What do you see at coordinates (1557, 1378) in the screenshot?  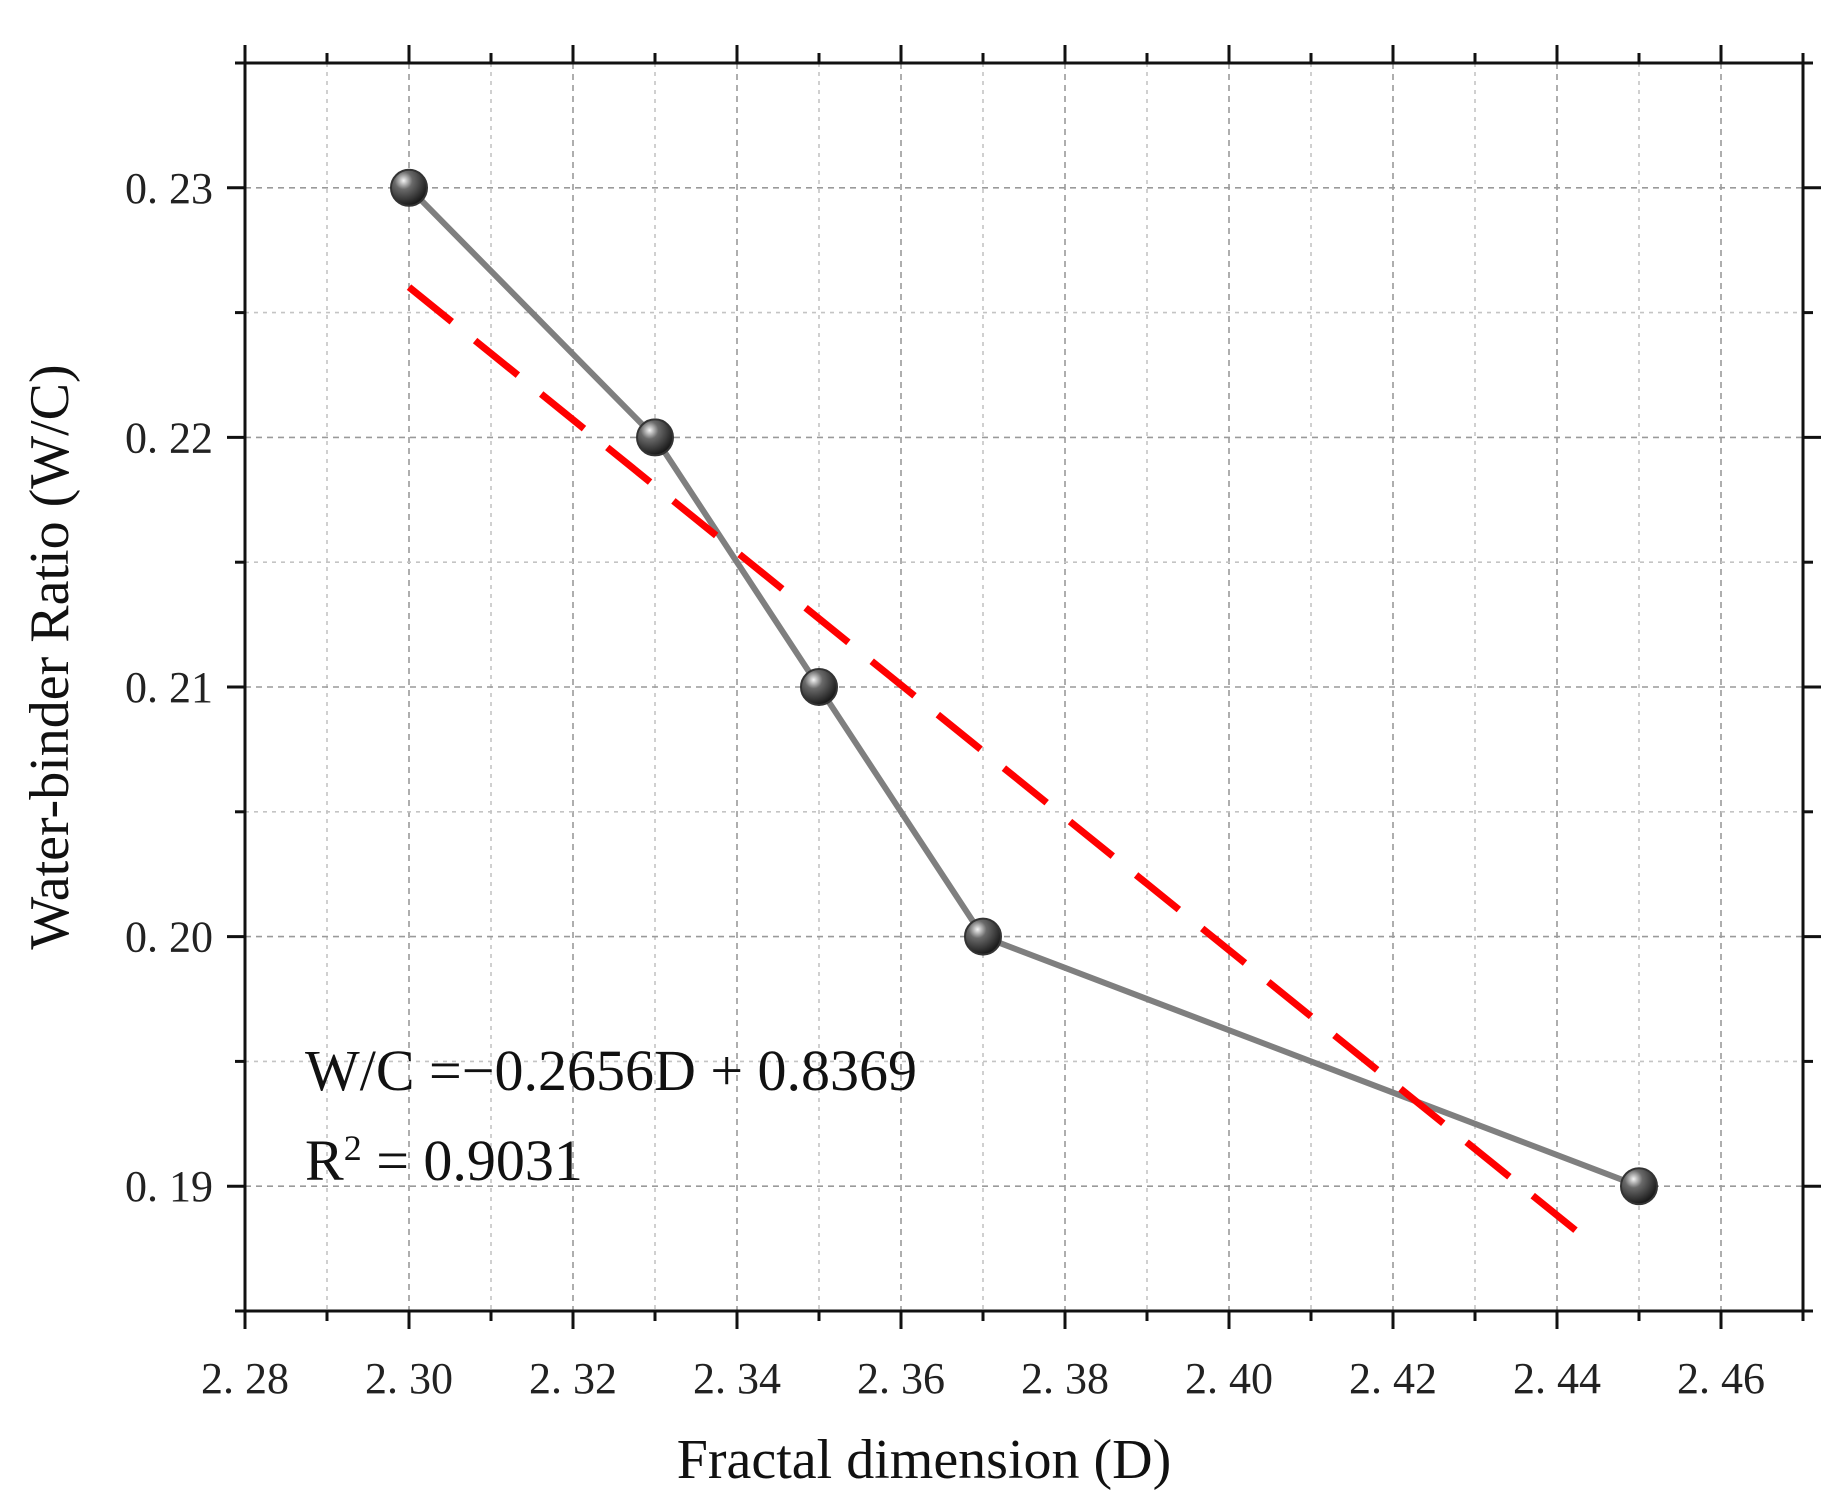 I see `x-tick-label: 2. 44` at bounding box center [1557, 1378].